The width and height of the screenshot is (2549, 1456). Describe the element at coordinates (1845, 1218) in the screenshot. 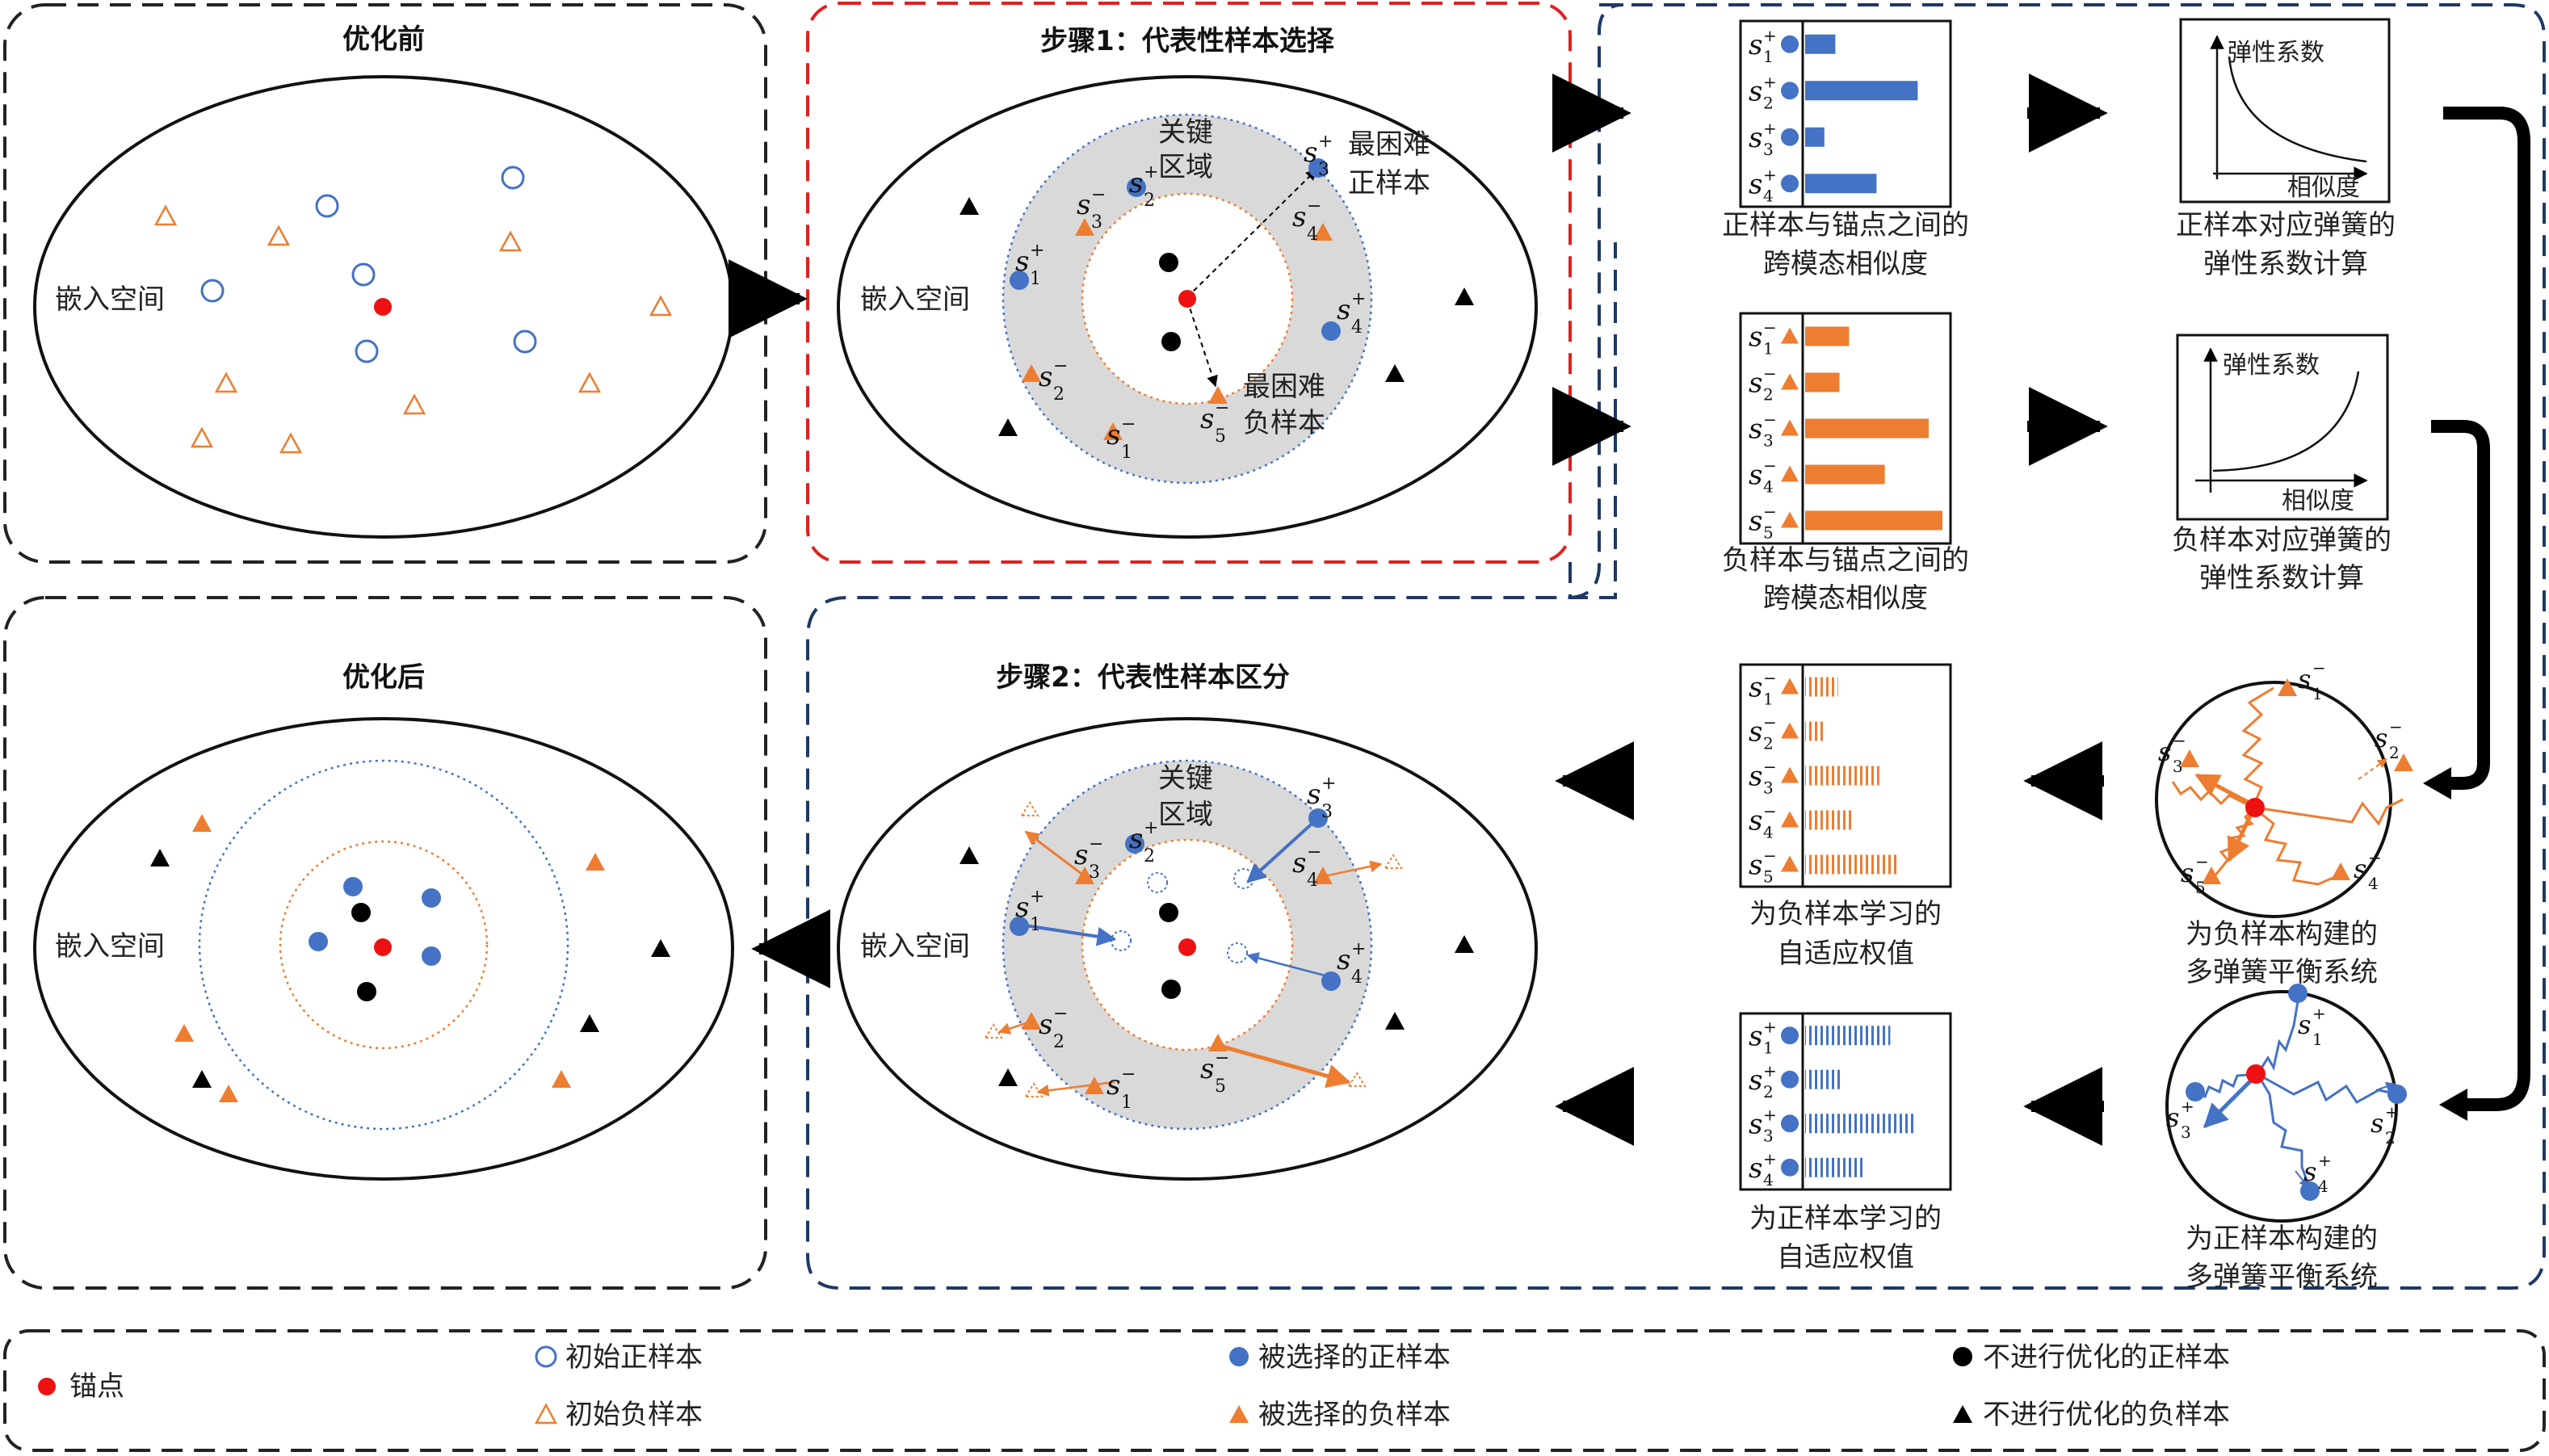

I see `pos-weights-caption-1: 为正样本学习的` at that location.